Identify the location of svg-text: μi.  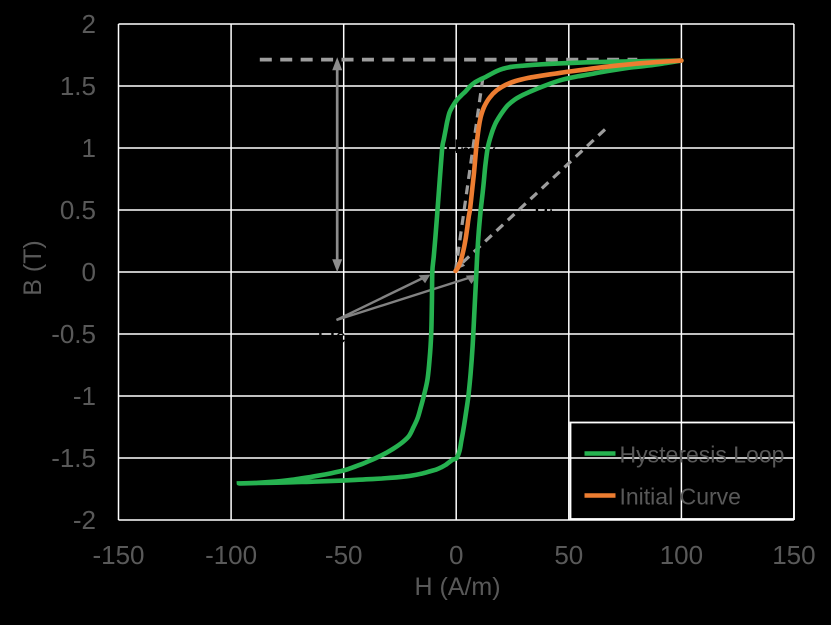
(543, 208).